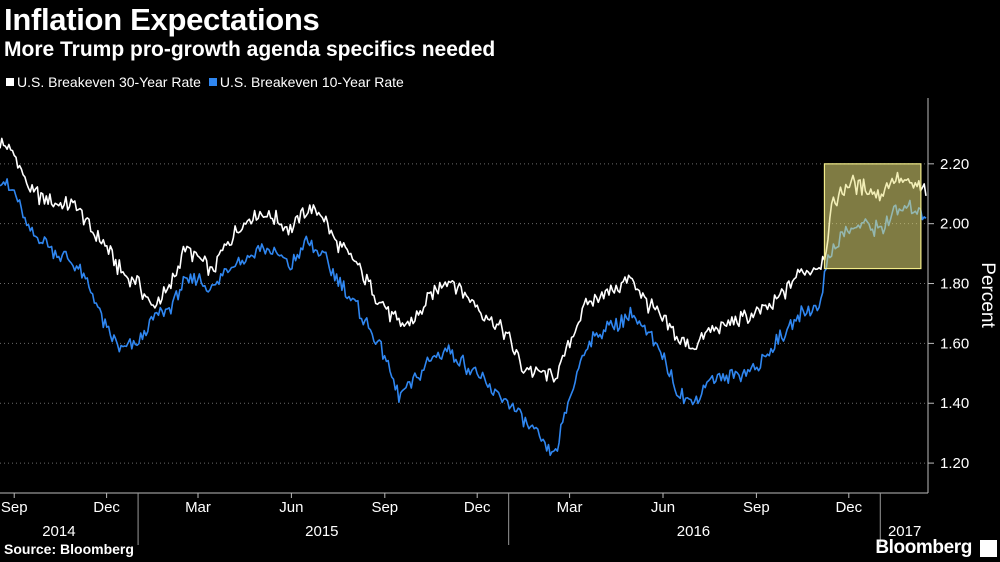 The height and width of the screenshot is (562, 1000). I want to click on brand-wordmark: Bloomberg, so click(923, 547).